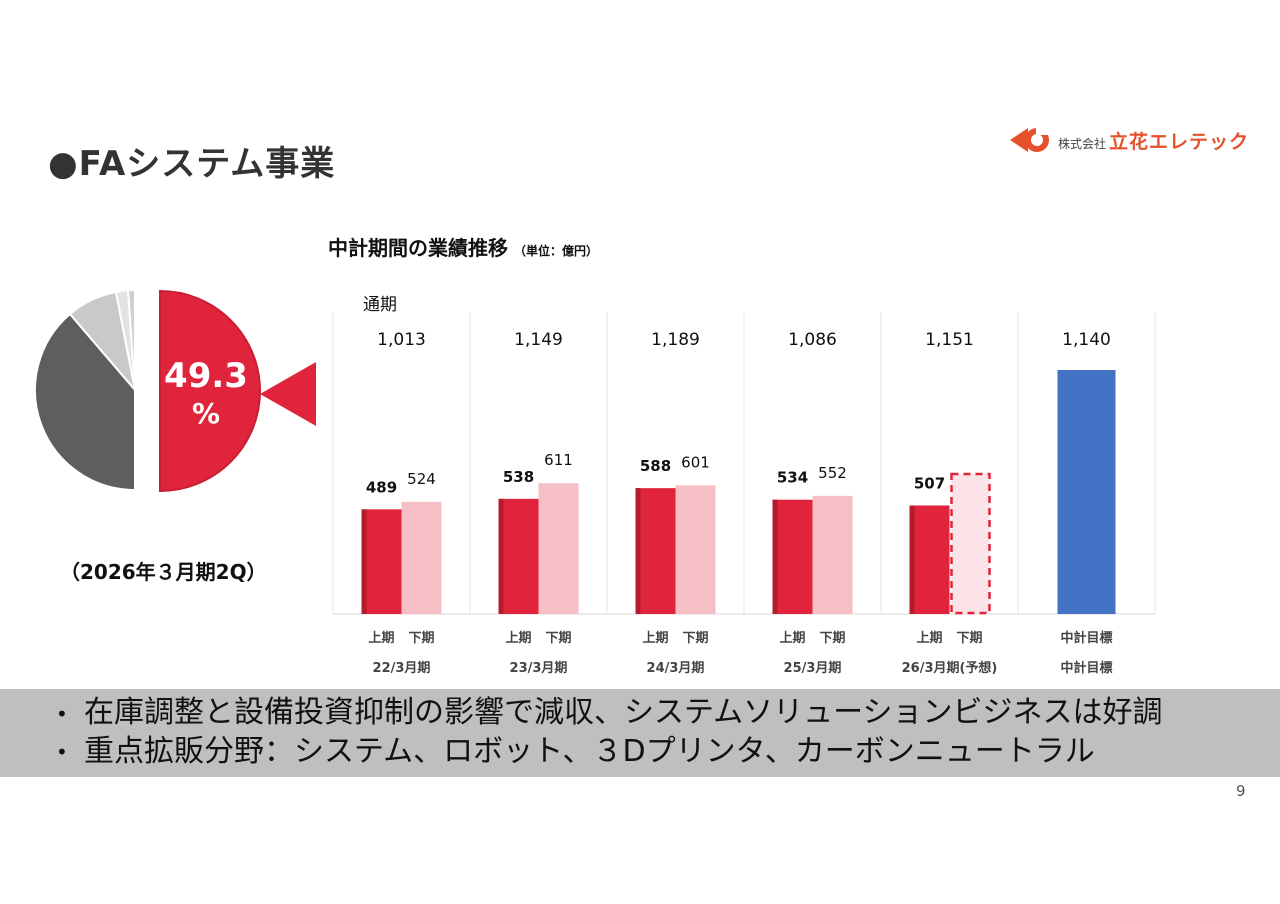 The height and width of the screenshot is (904, 1280). I want to click on value-label: 611, so click(558, 460).